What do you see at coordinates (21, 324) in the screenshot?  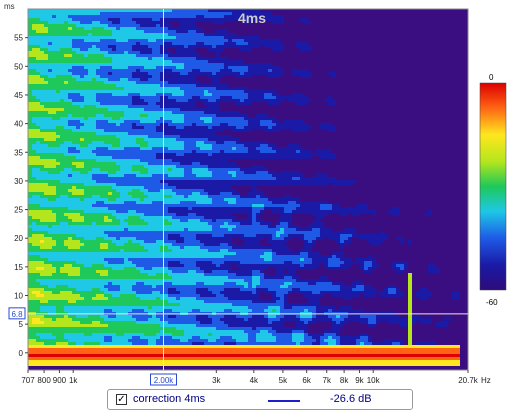 I see `y-tick-label: 5` at bounding box center [21, 324].